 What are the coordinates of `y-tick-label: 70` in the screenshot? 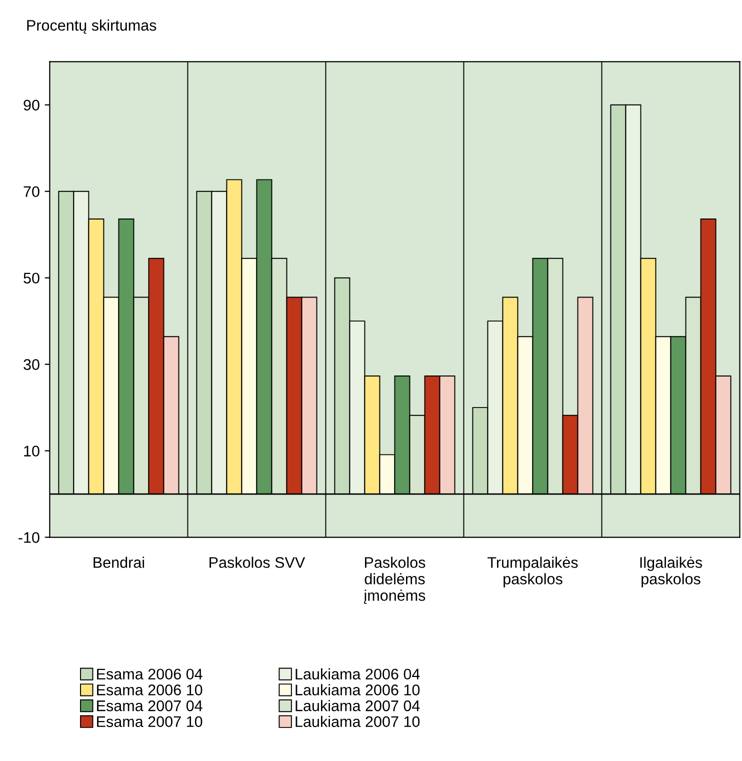 It's located at (32, 192).